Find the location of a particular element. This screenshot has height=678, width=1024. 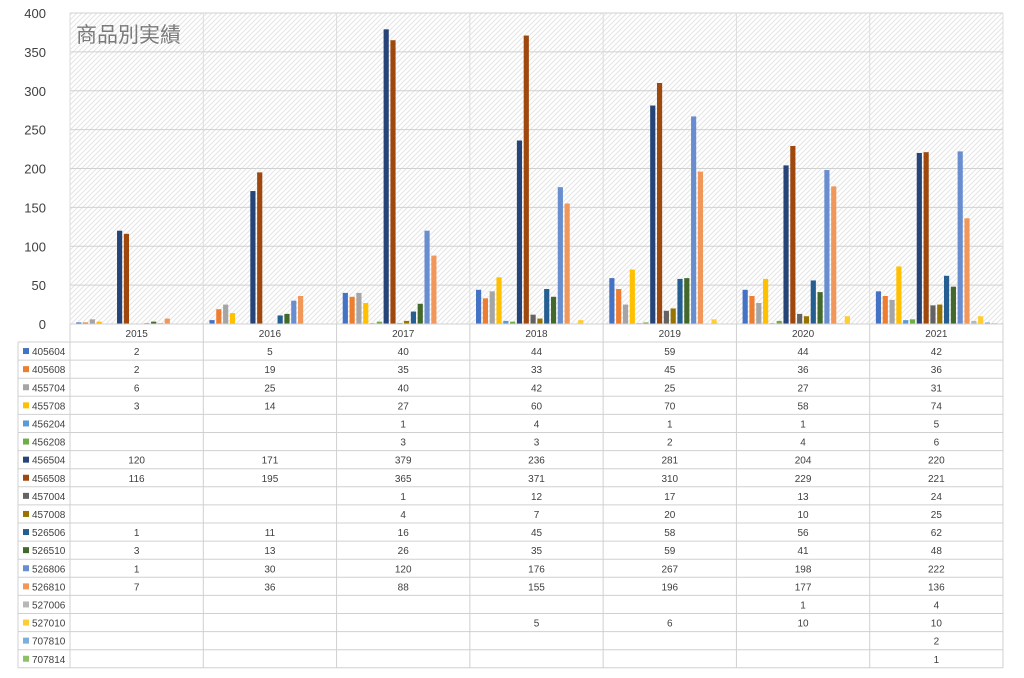

data-label: 45 is located at coordinates (670, 370).